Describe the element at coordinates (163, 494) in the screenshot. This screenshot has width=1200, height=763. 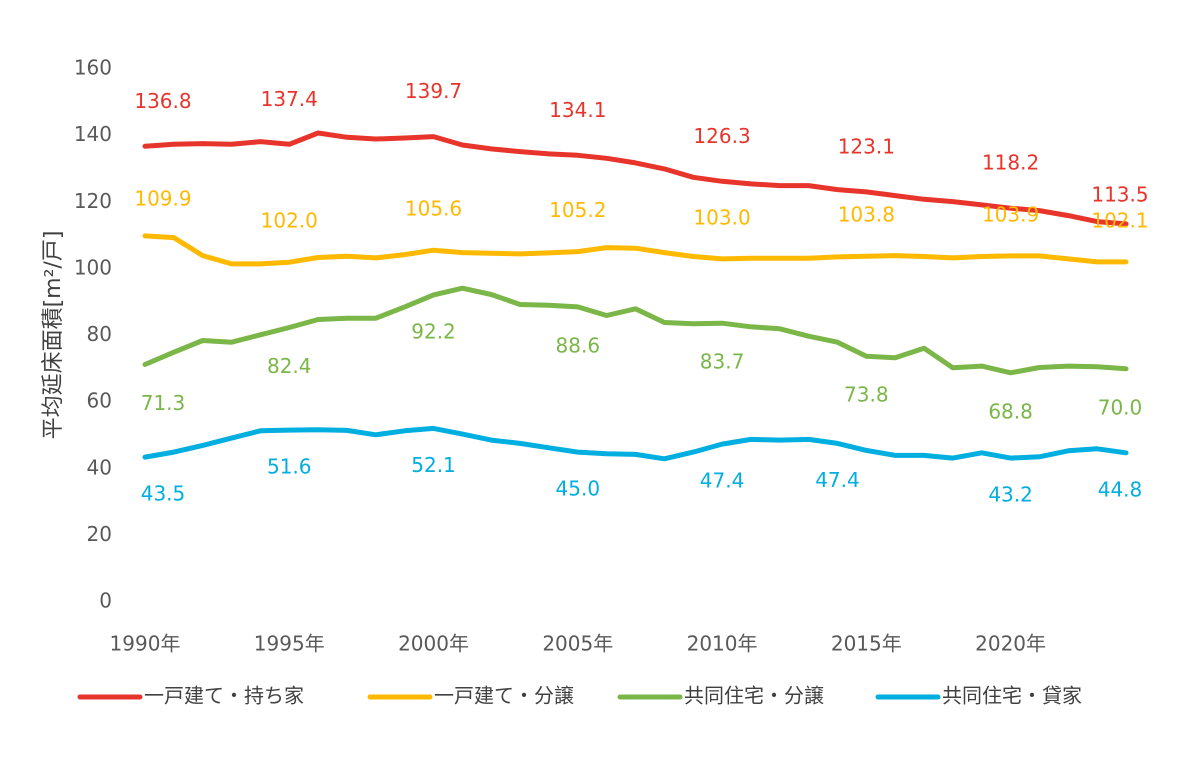
I see `data-label-s4-1990: 43.5` at that location.